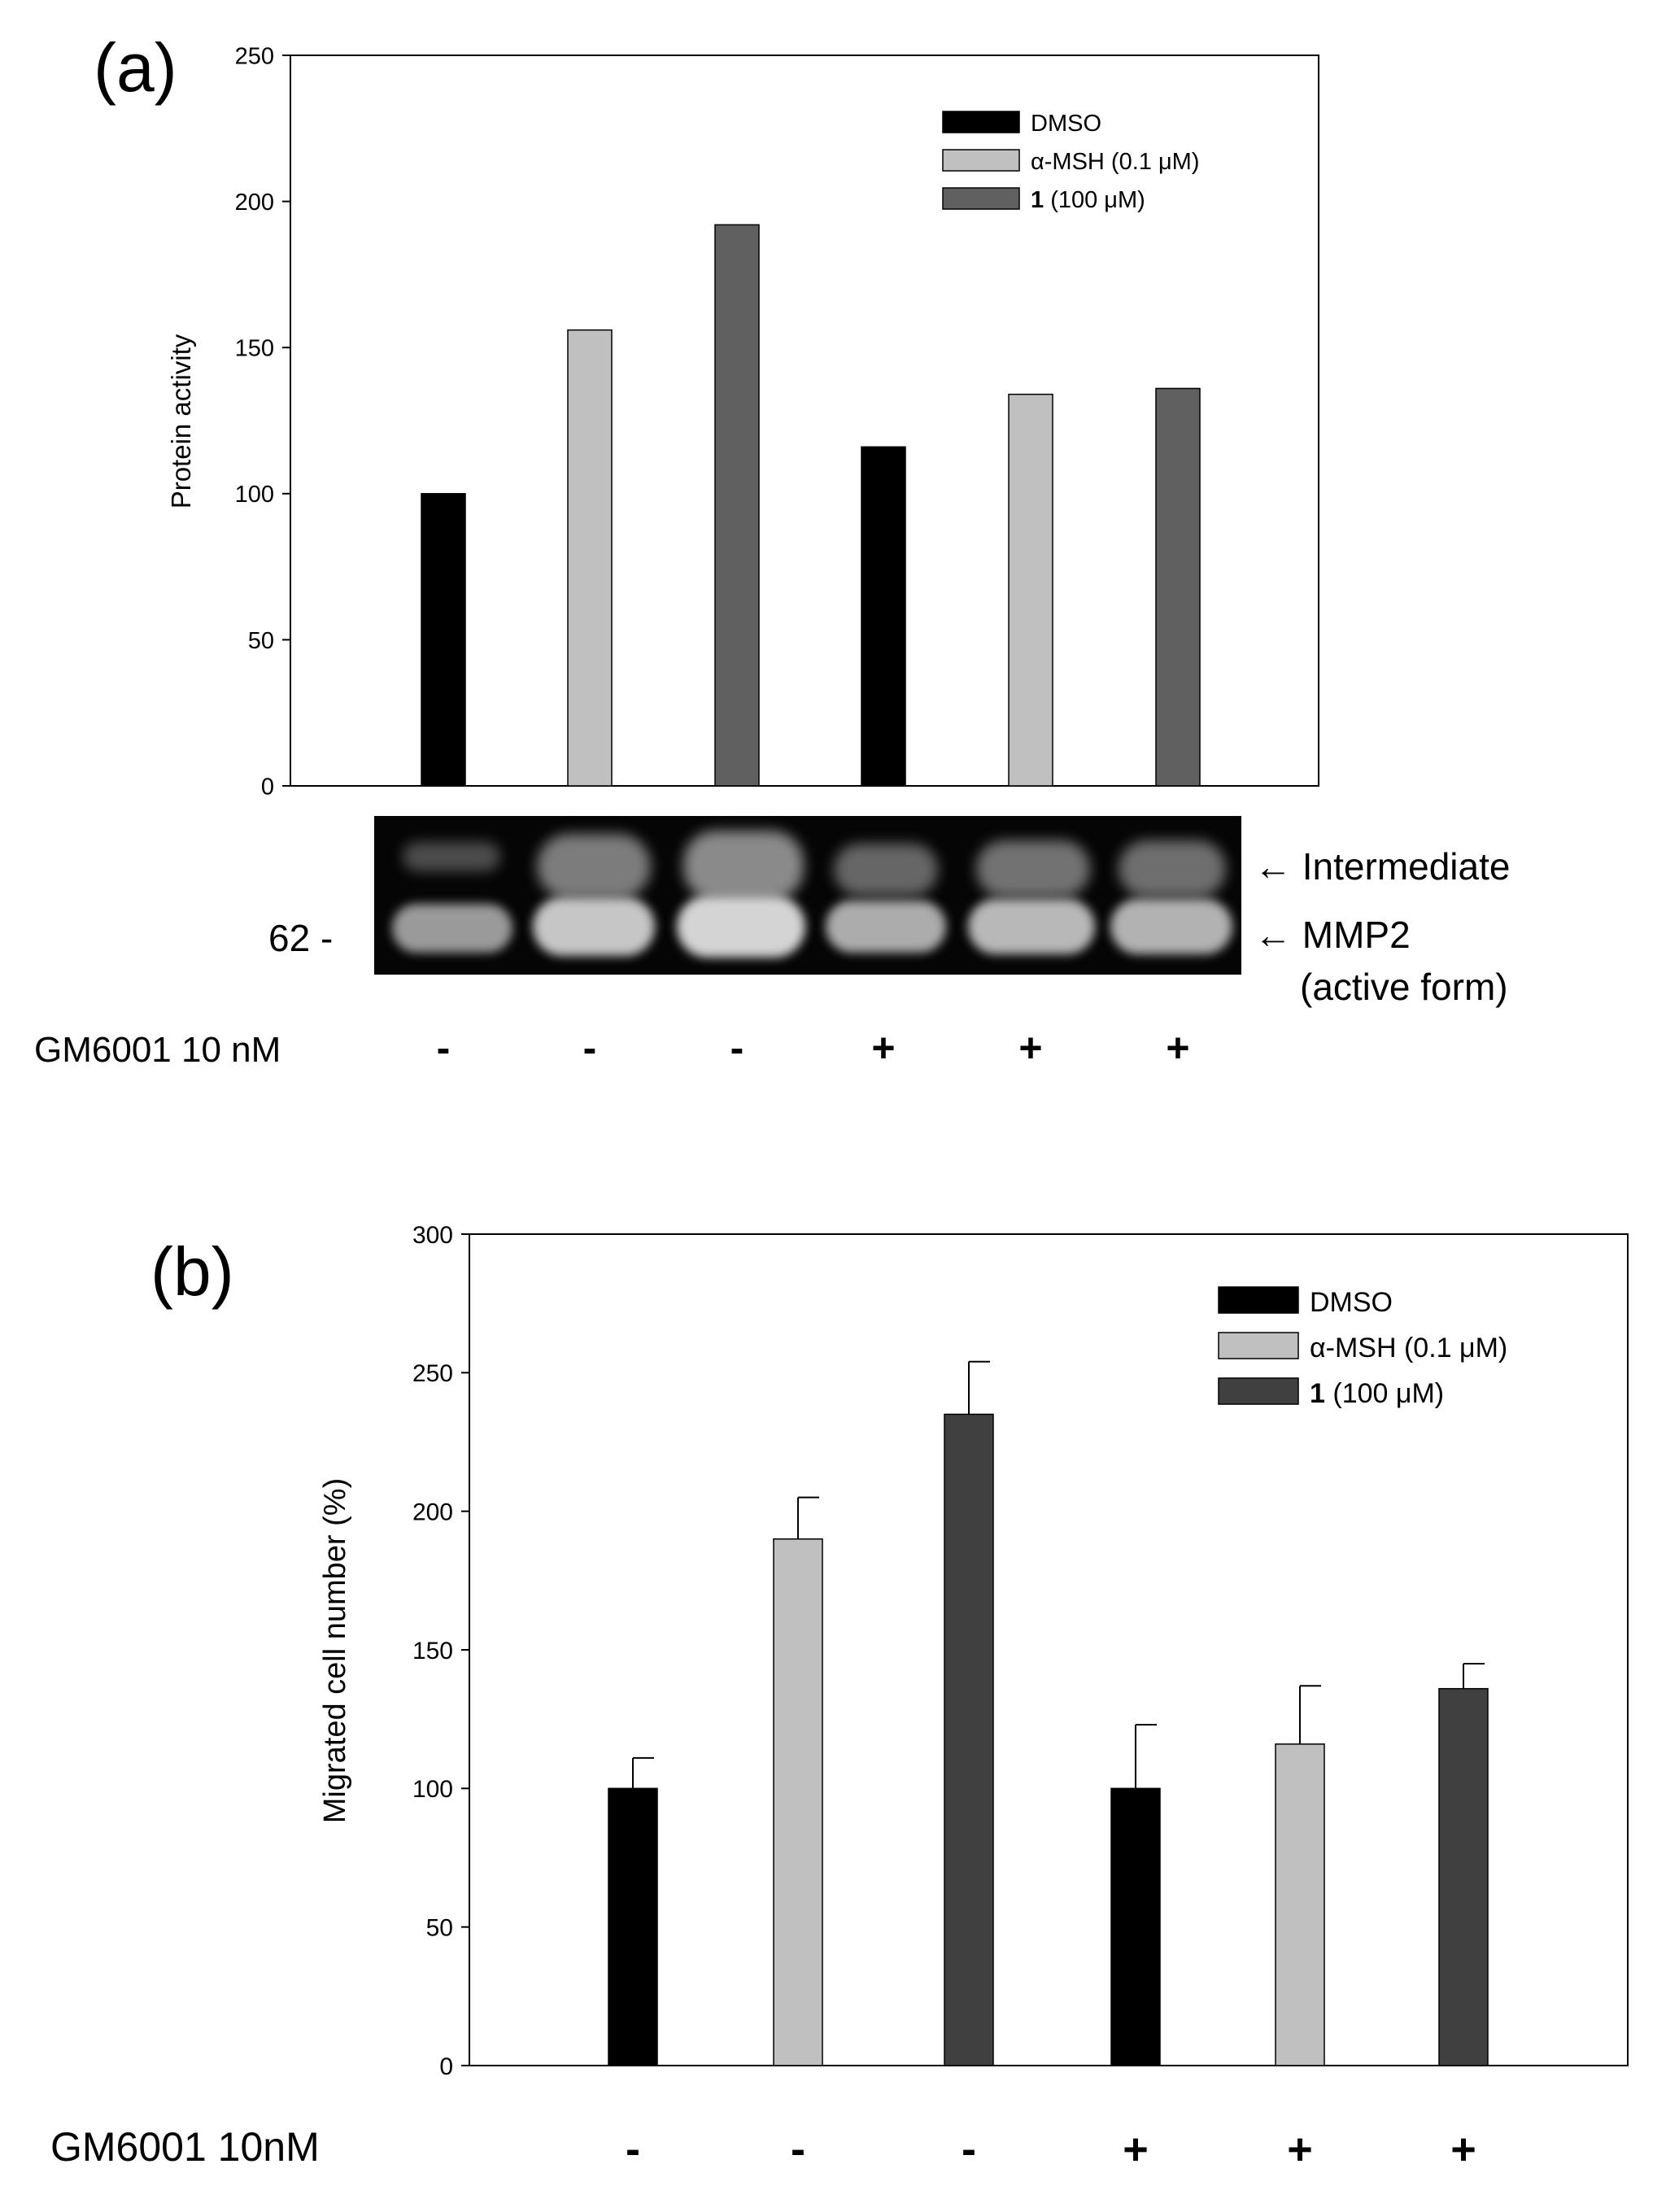 The width and height of the screenshot is (1679, 2212). I want to click on blot-arrow-intermediate: ← Intermediate, so click(1382, 866).